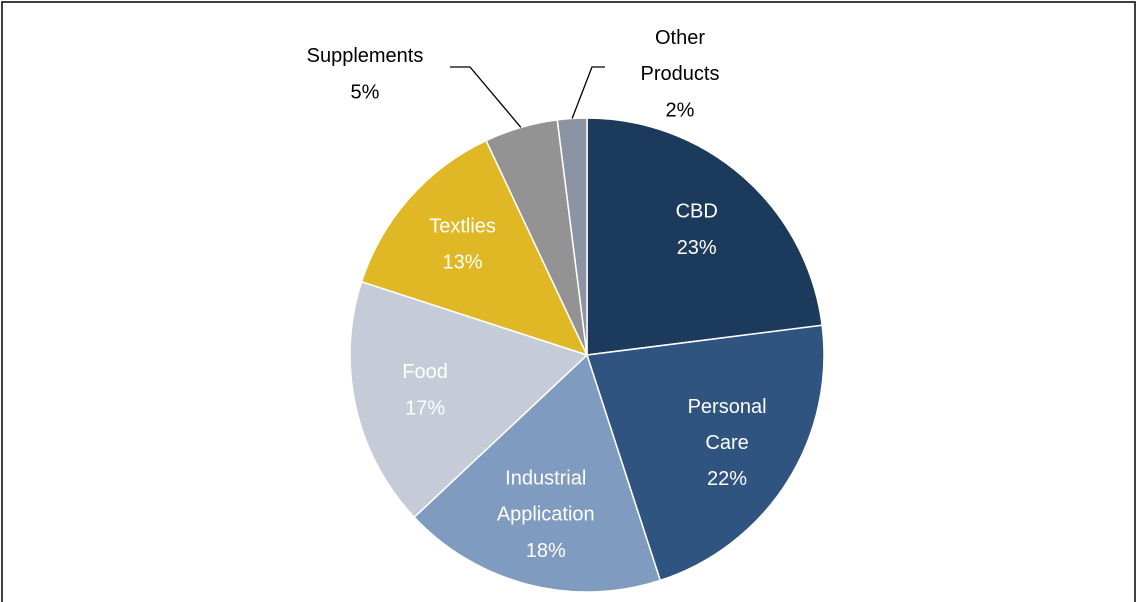 This screenshot has width=1144, height=602. I want to click on category-label: Supplements, so click(365, 56).